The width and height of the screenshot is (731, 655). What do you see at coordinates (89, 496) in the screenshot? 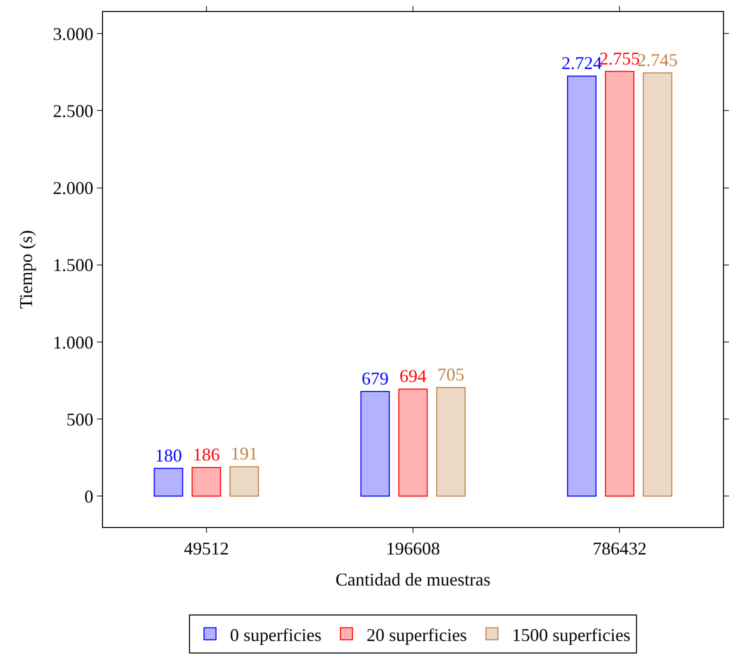
I see `y-tick-label: 0` at bounding box center [89, 496].